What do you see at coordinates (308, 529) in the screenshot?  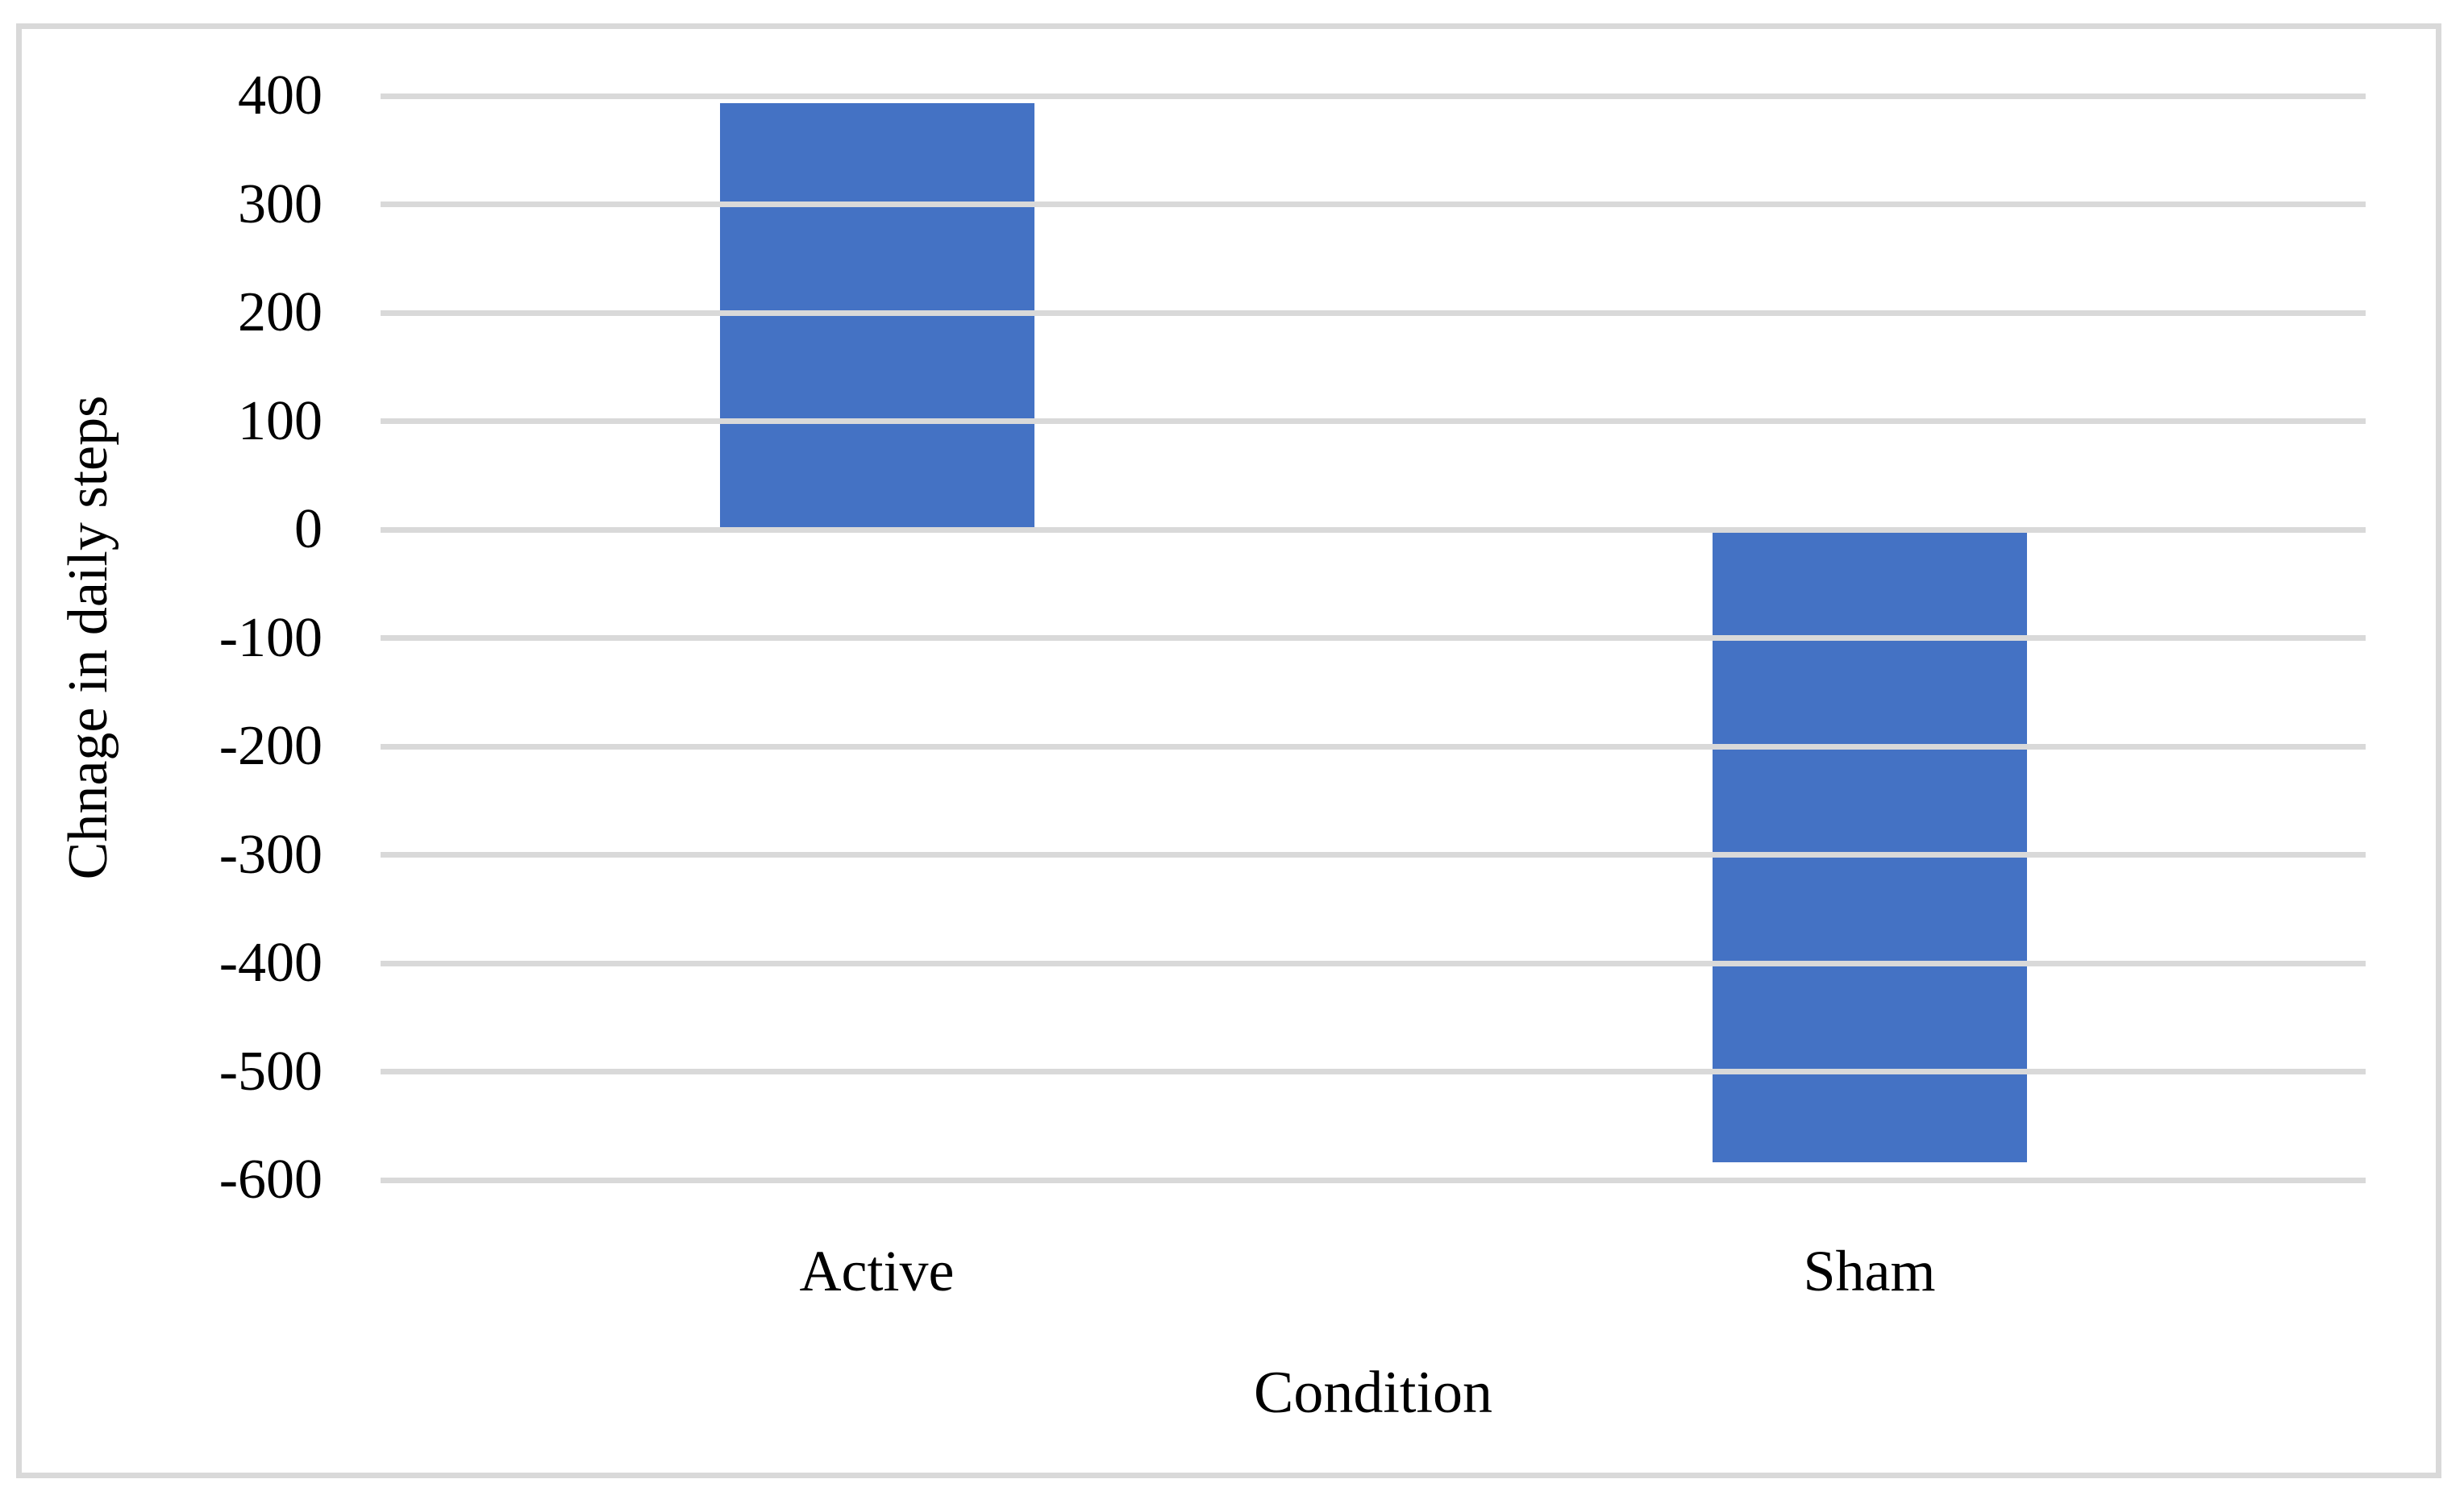 I see `y-tick-label-0: 0` at bounding box center [308, 529].